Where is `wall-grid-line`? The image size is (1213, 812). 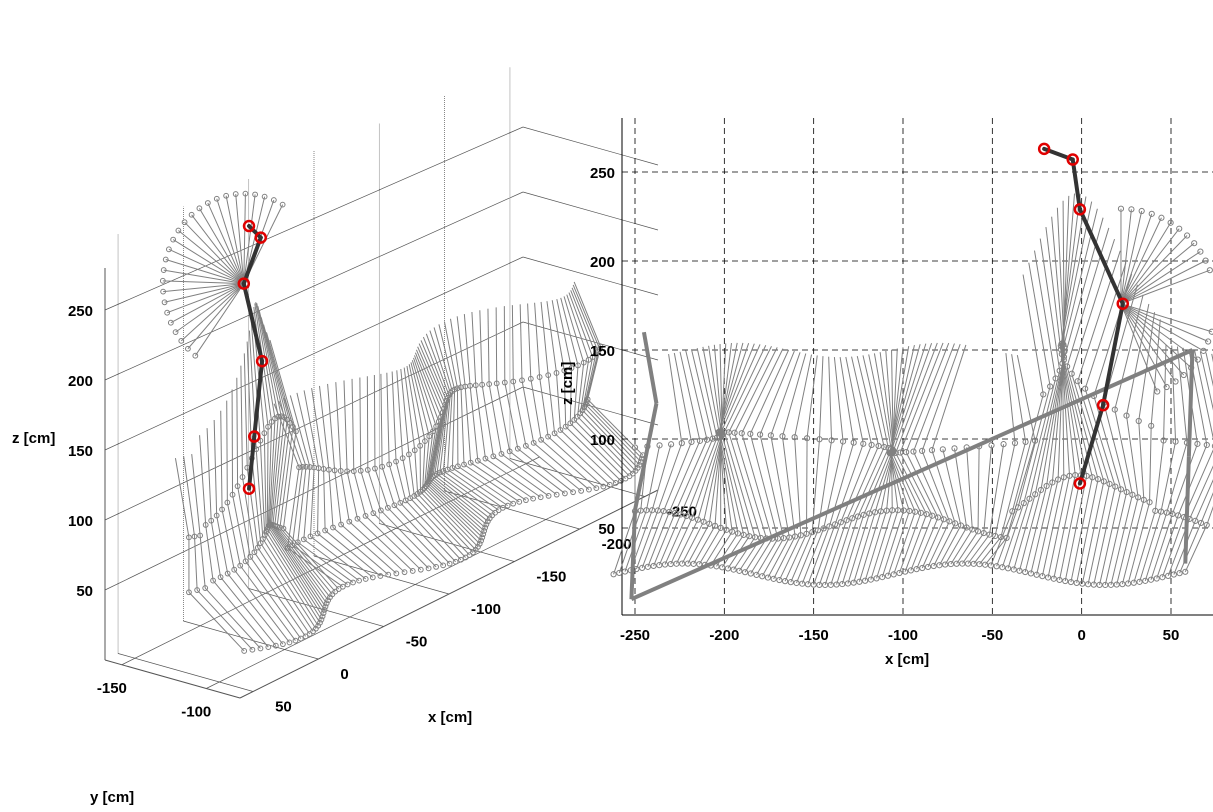 wall-grid-line is located at coordinates (590, 211).